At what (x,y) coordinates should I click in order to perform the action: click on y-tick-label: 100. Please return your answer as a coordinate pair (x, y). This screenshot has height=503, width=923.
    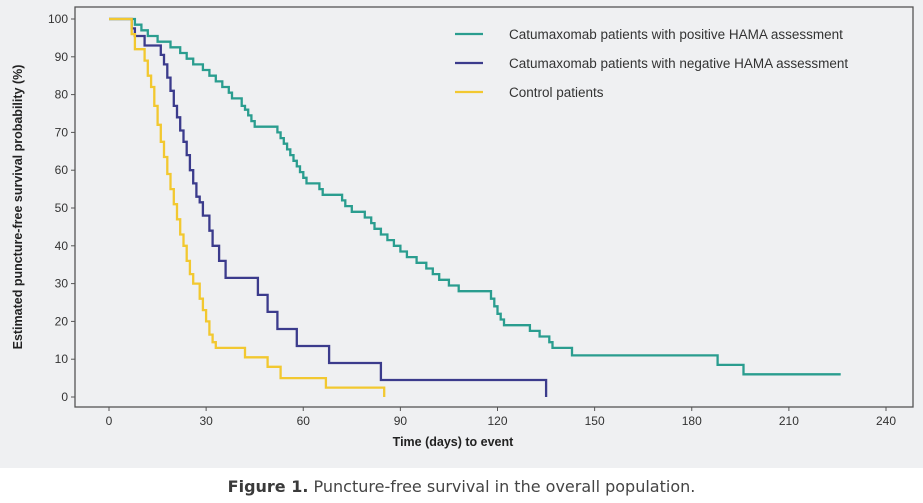
    Looking at the image, I should click on (58, 19).